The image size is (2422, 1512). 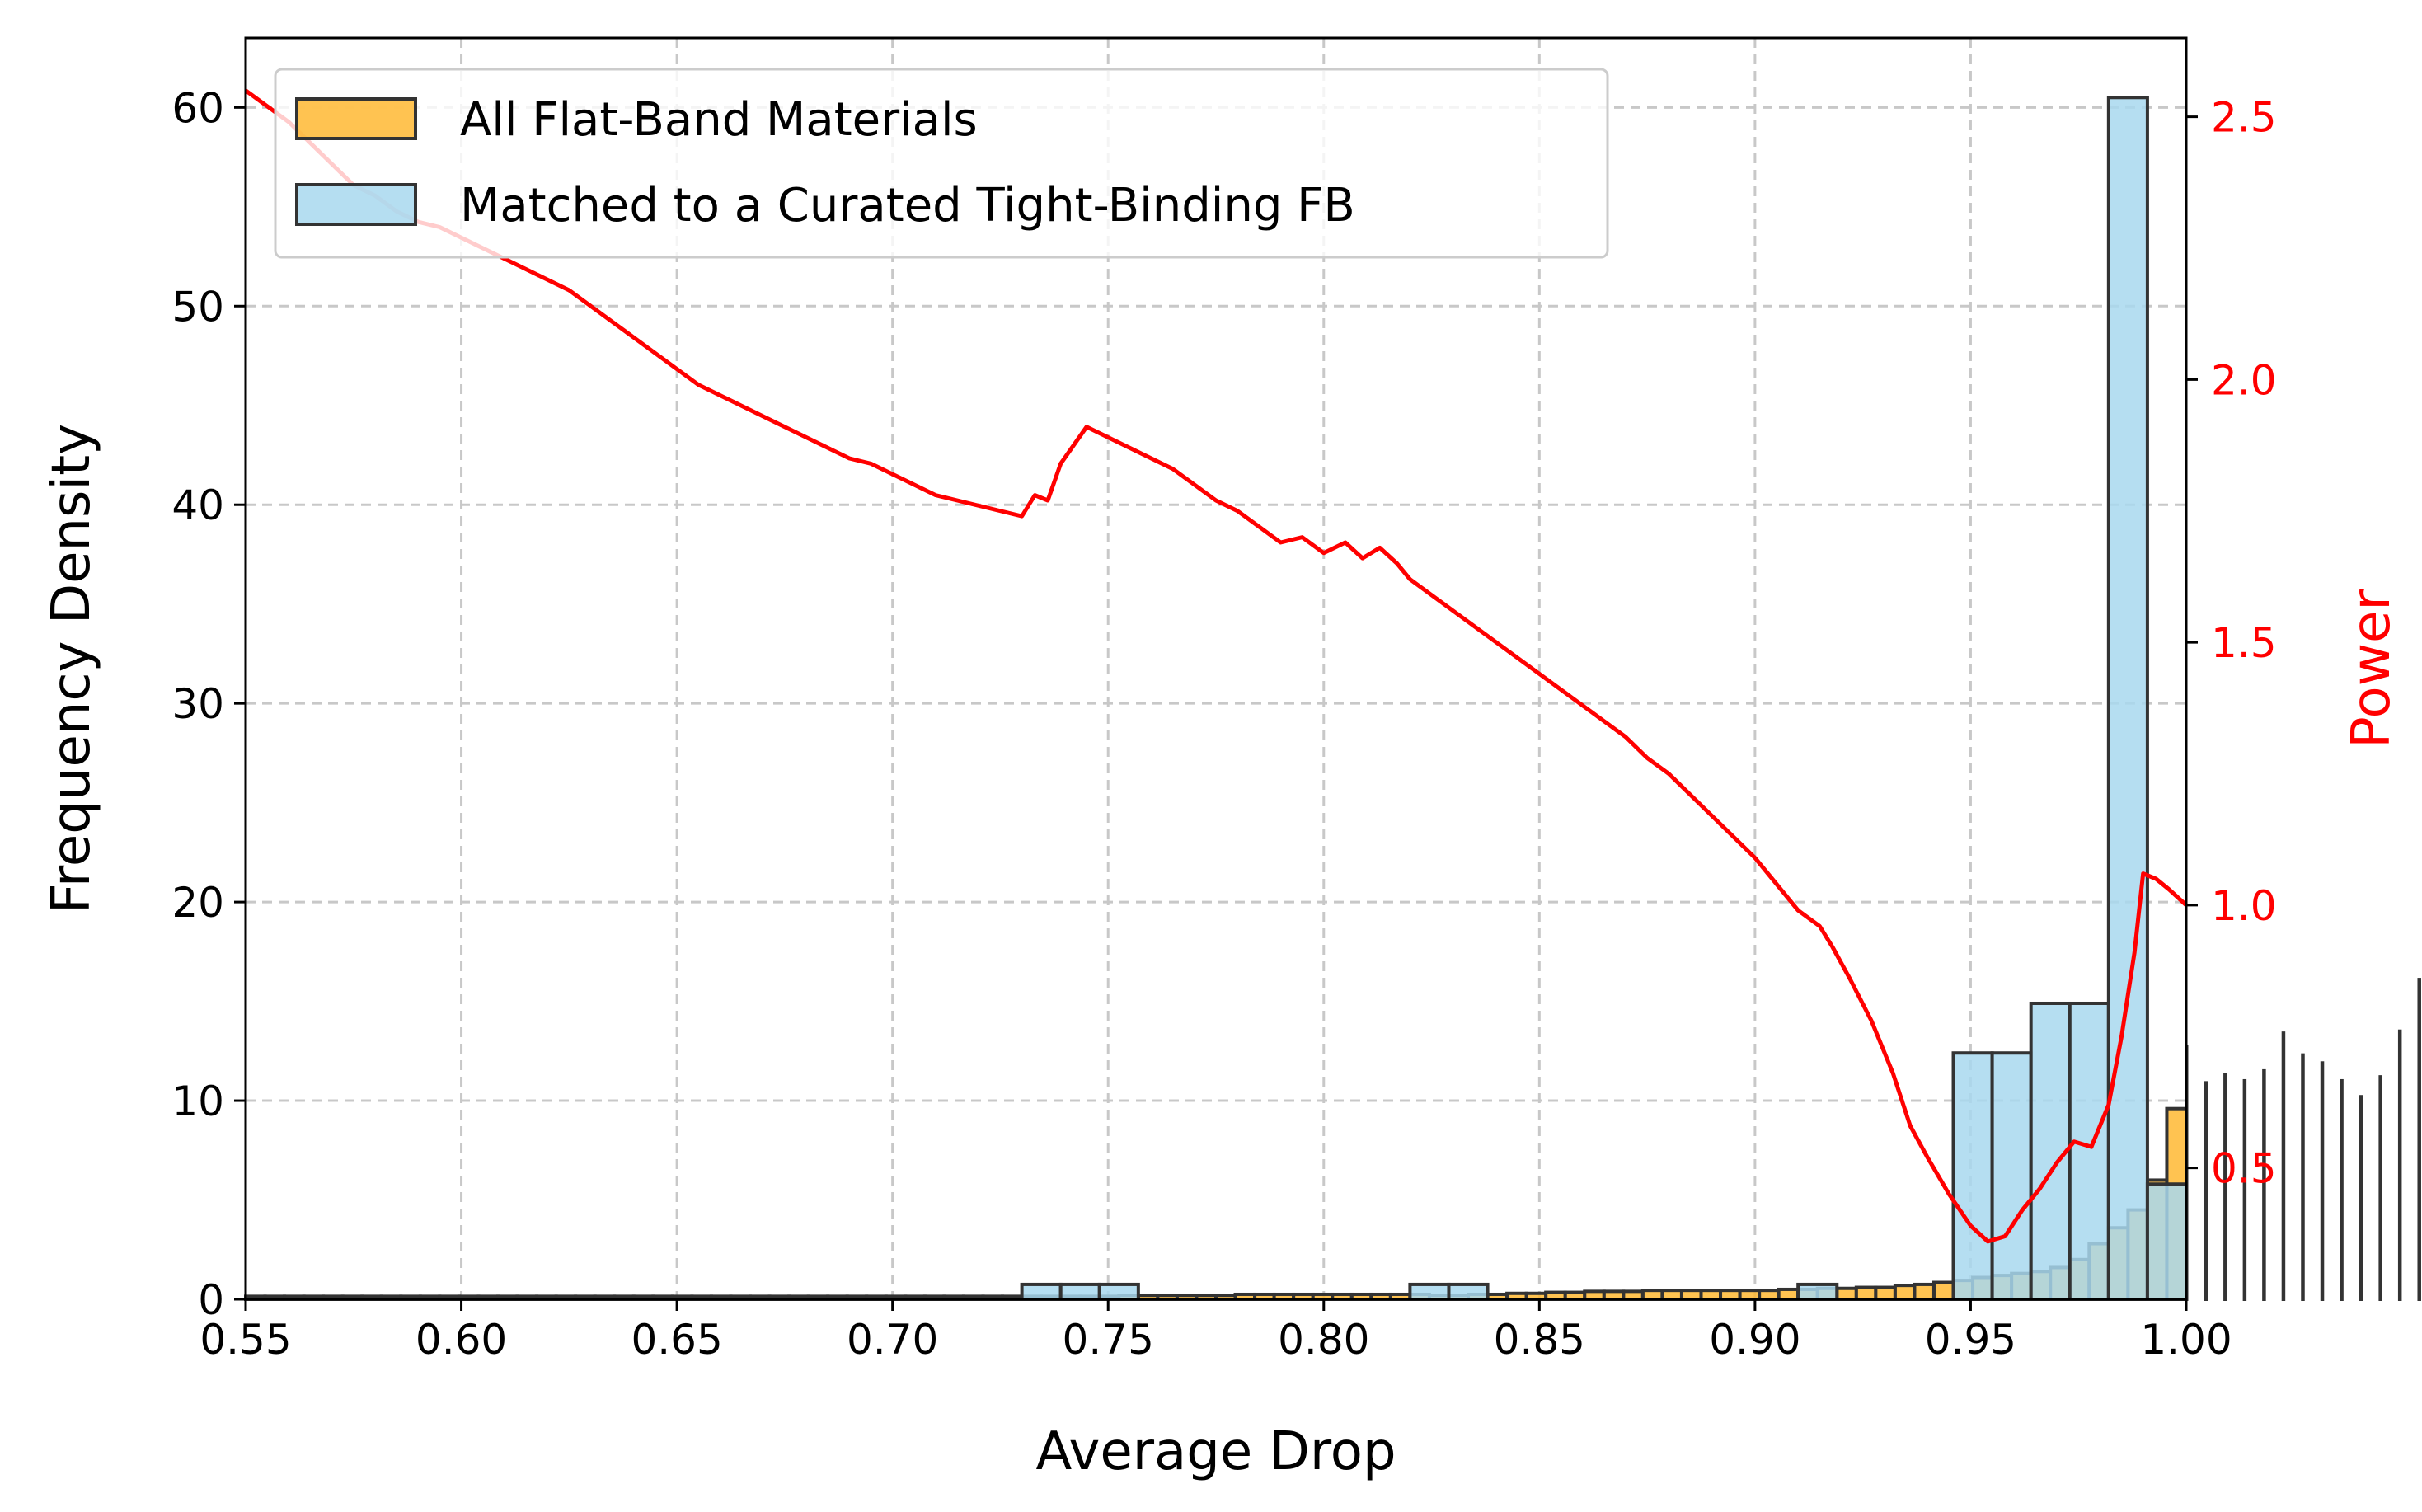 I want to click on x-axis-label: Average Drop, so click(x=1215, y=1452).